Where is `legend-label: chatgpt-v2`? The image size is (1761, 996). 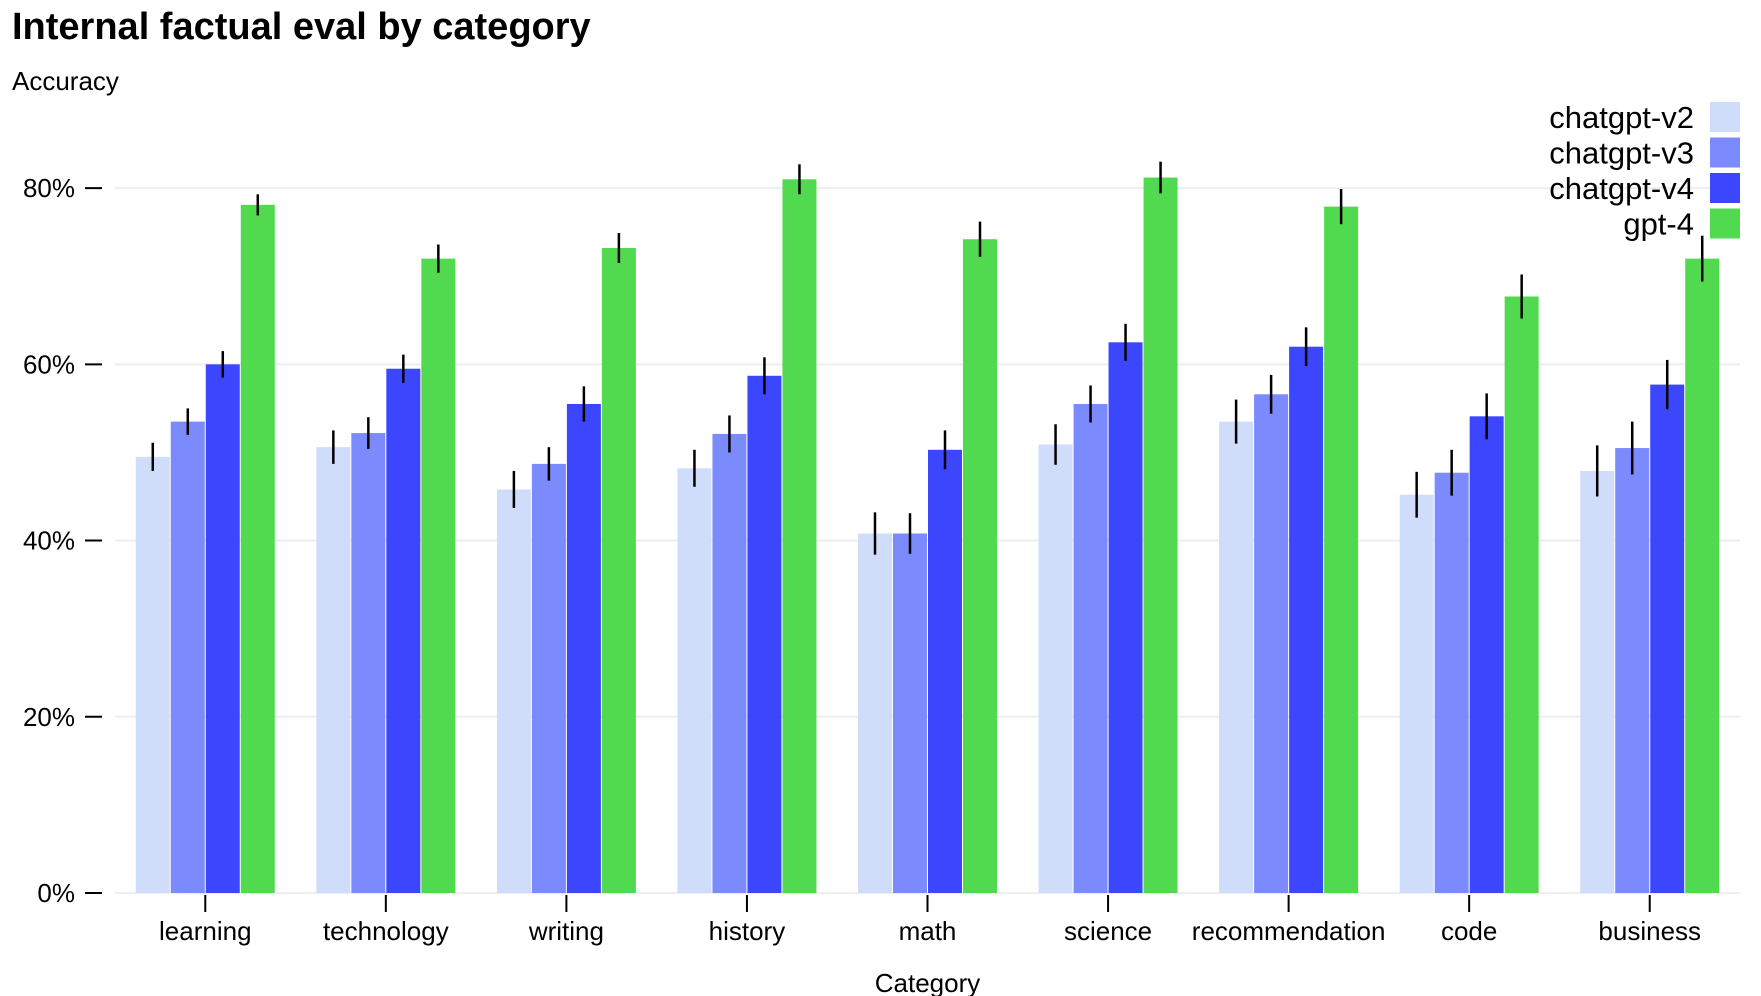 legend-label: chatgpt-v2 is located at coordinates (1621, 117).